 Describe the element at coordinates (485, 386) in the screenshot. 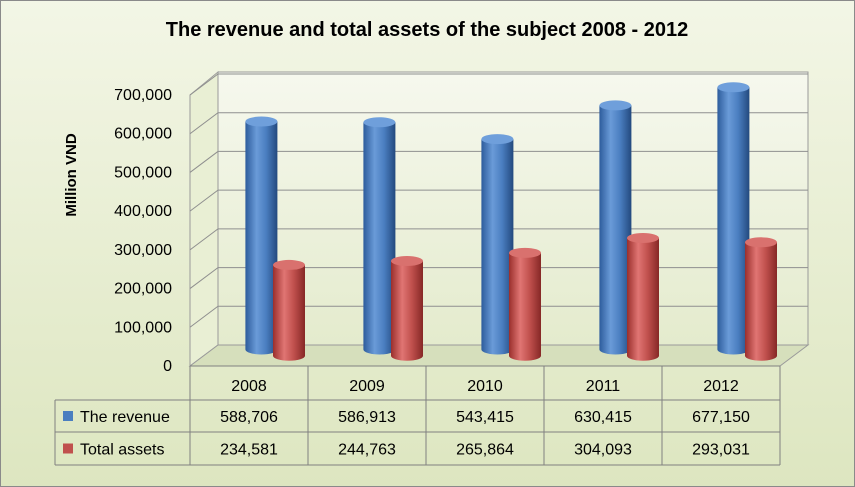

I see `x-category-label: 2010` at that location.